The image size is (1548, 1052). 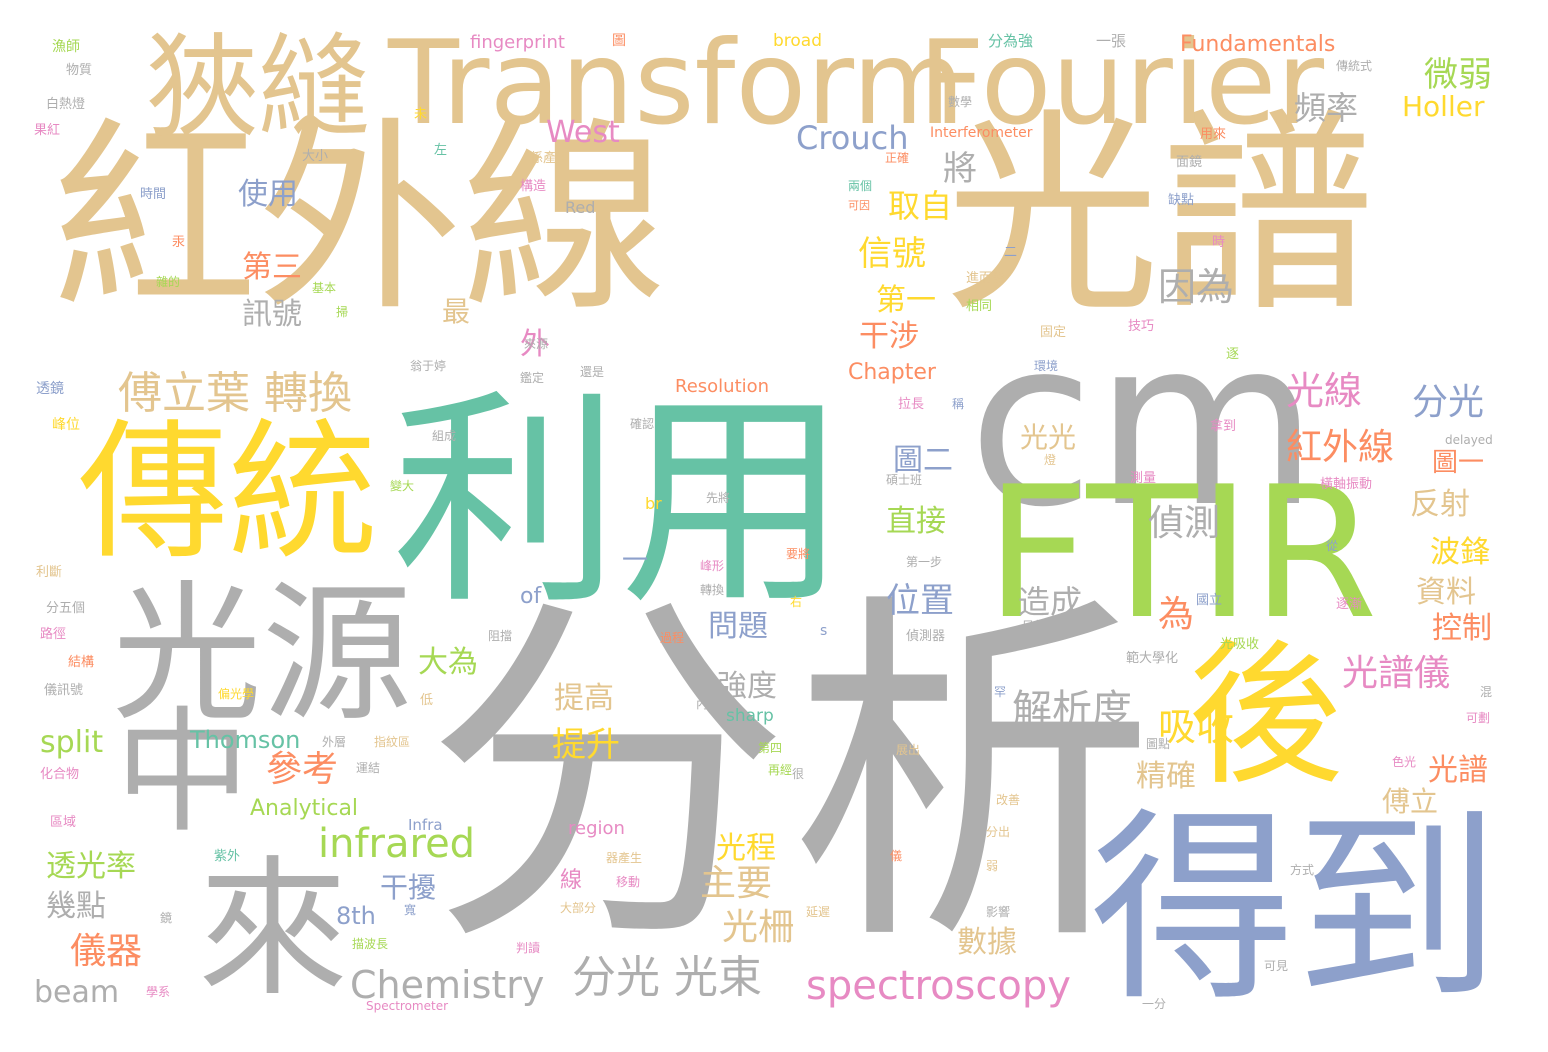 What do you see at coordinates (653, 503) in the screenshot?
I see `word: br` at bounding box center [653, 503].